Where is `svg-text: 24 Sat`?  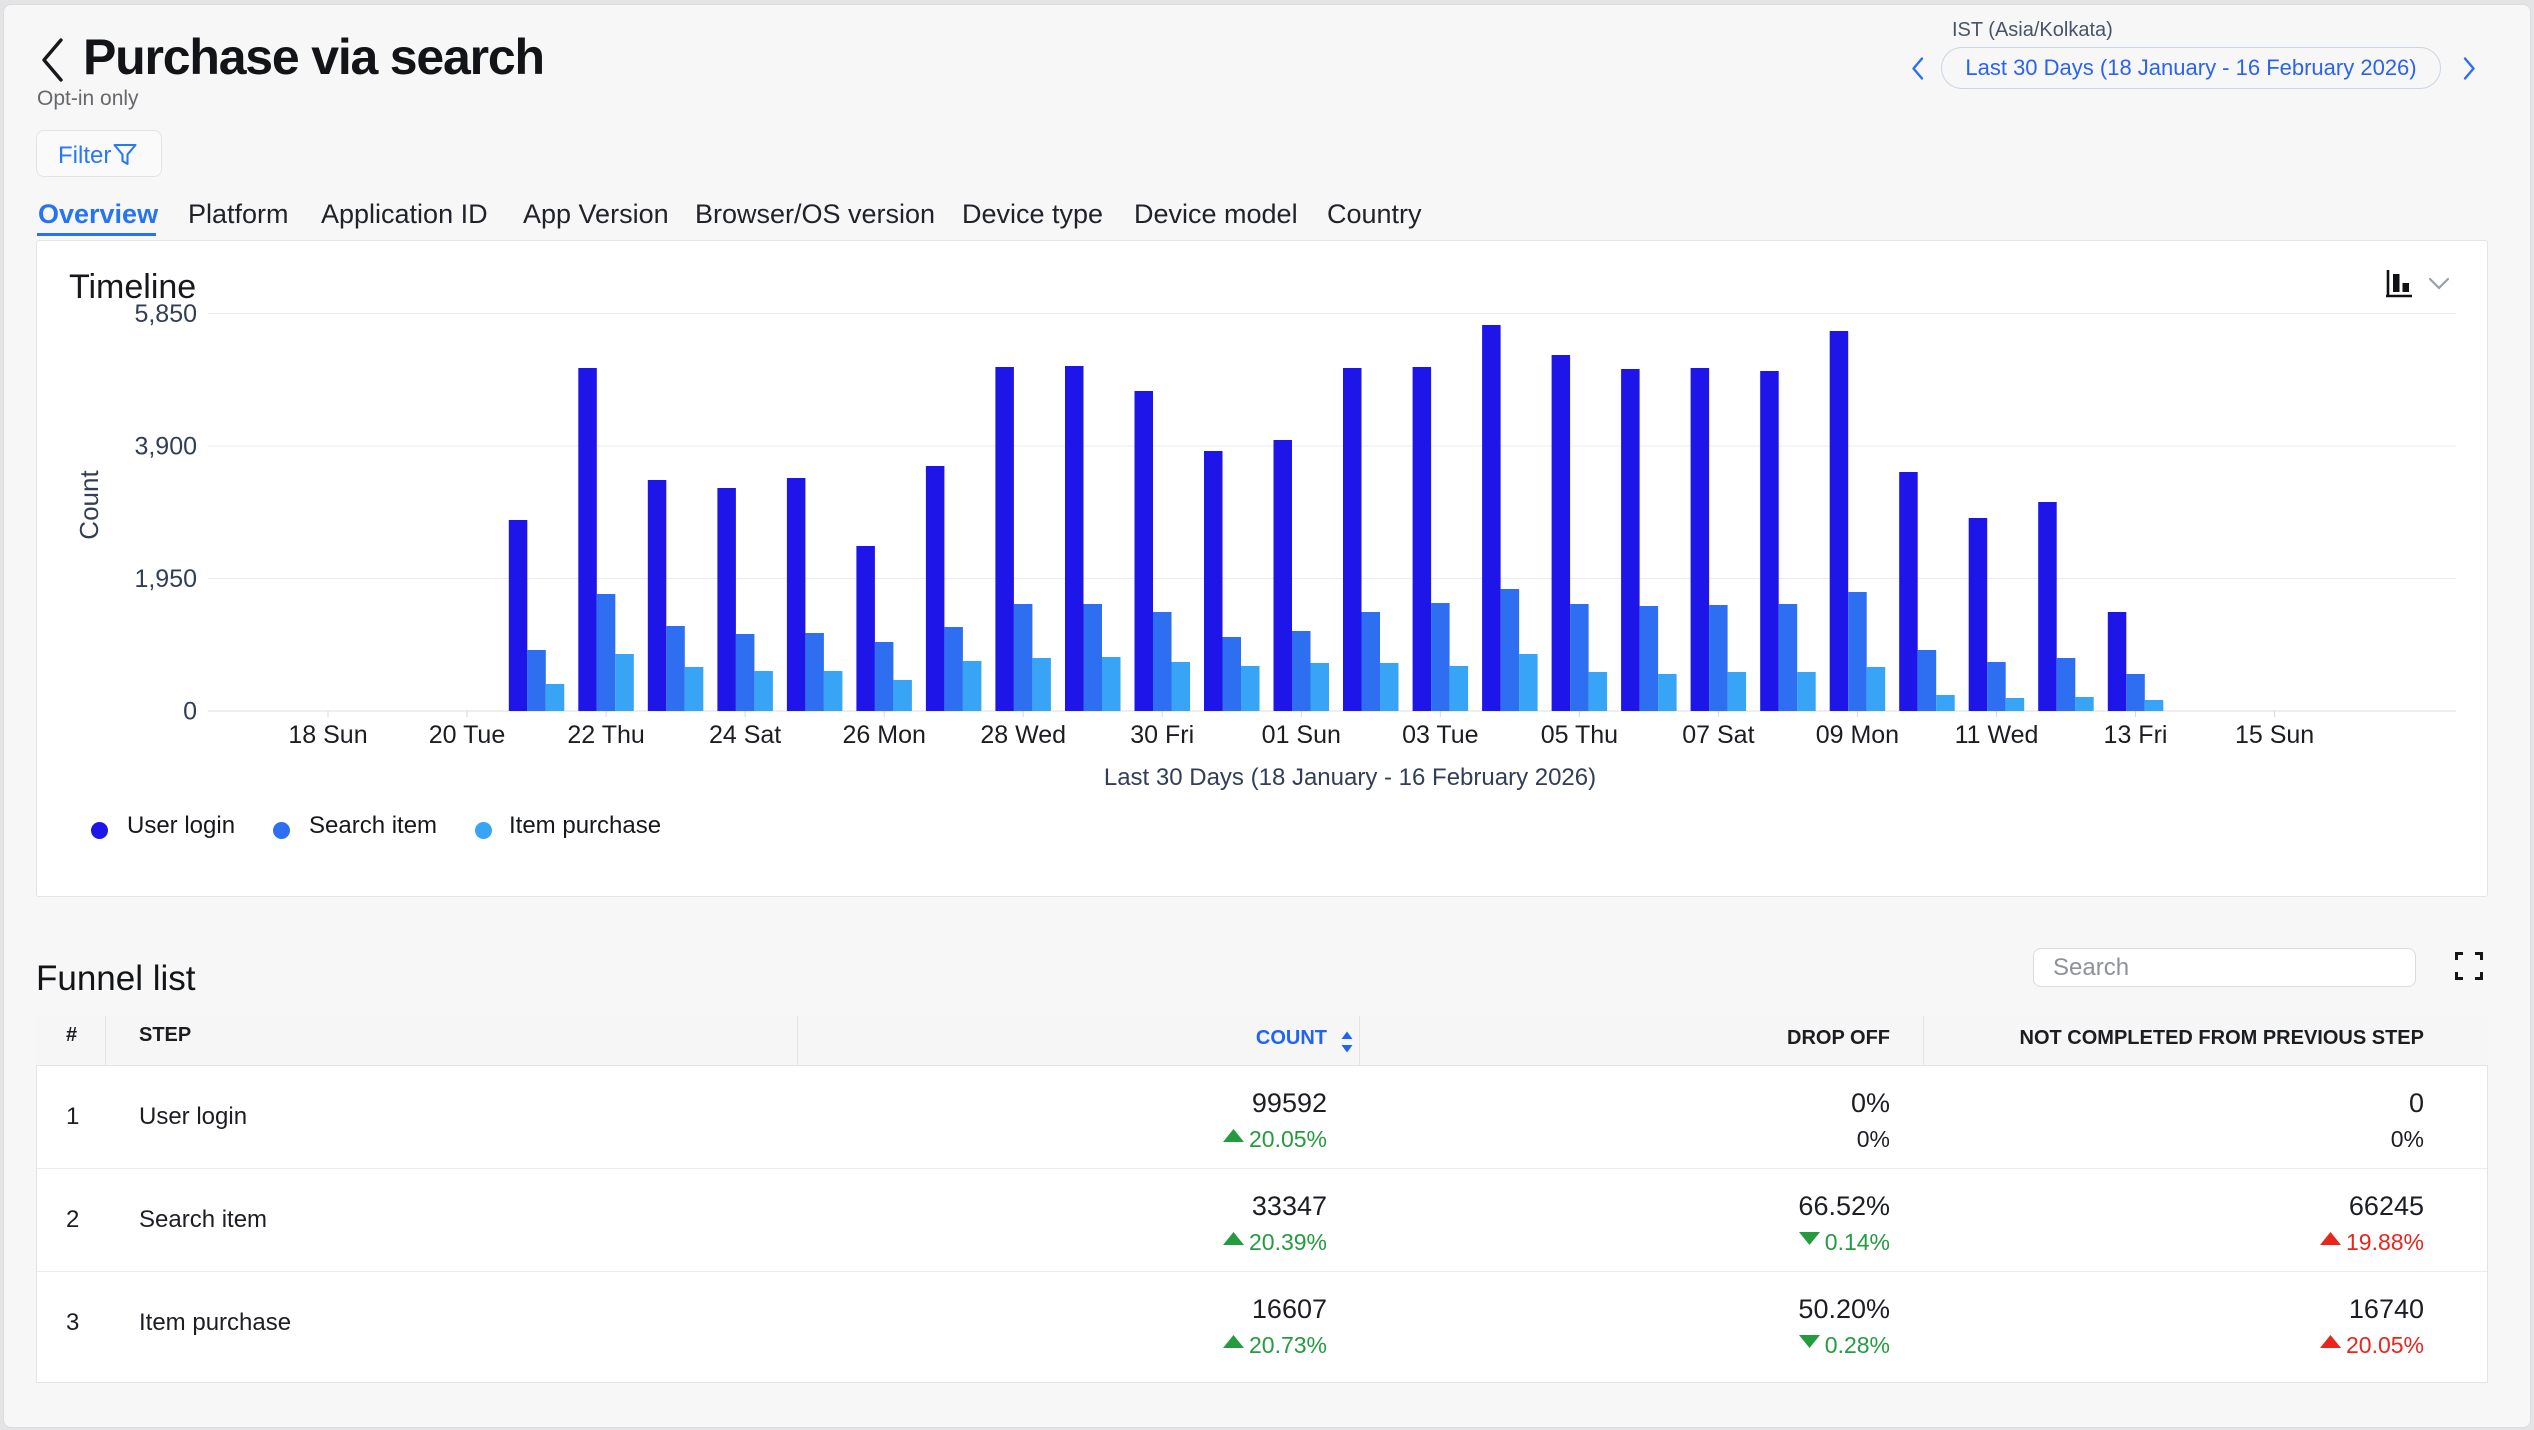 svg-text: 24 Sat is located at coordinates (745, 735).